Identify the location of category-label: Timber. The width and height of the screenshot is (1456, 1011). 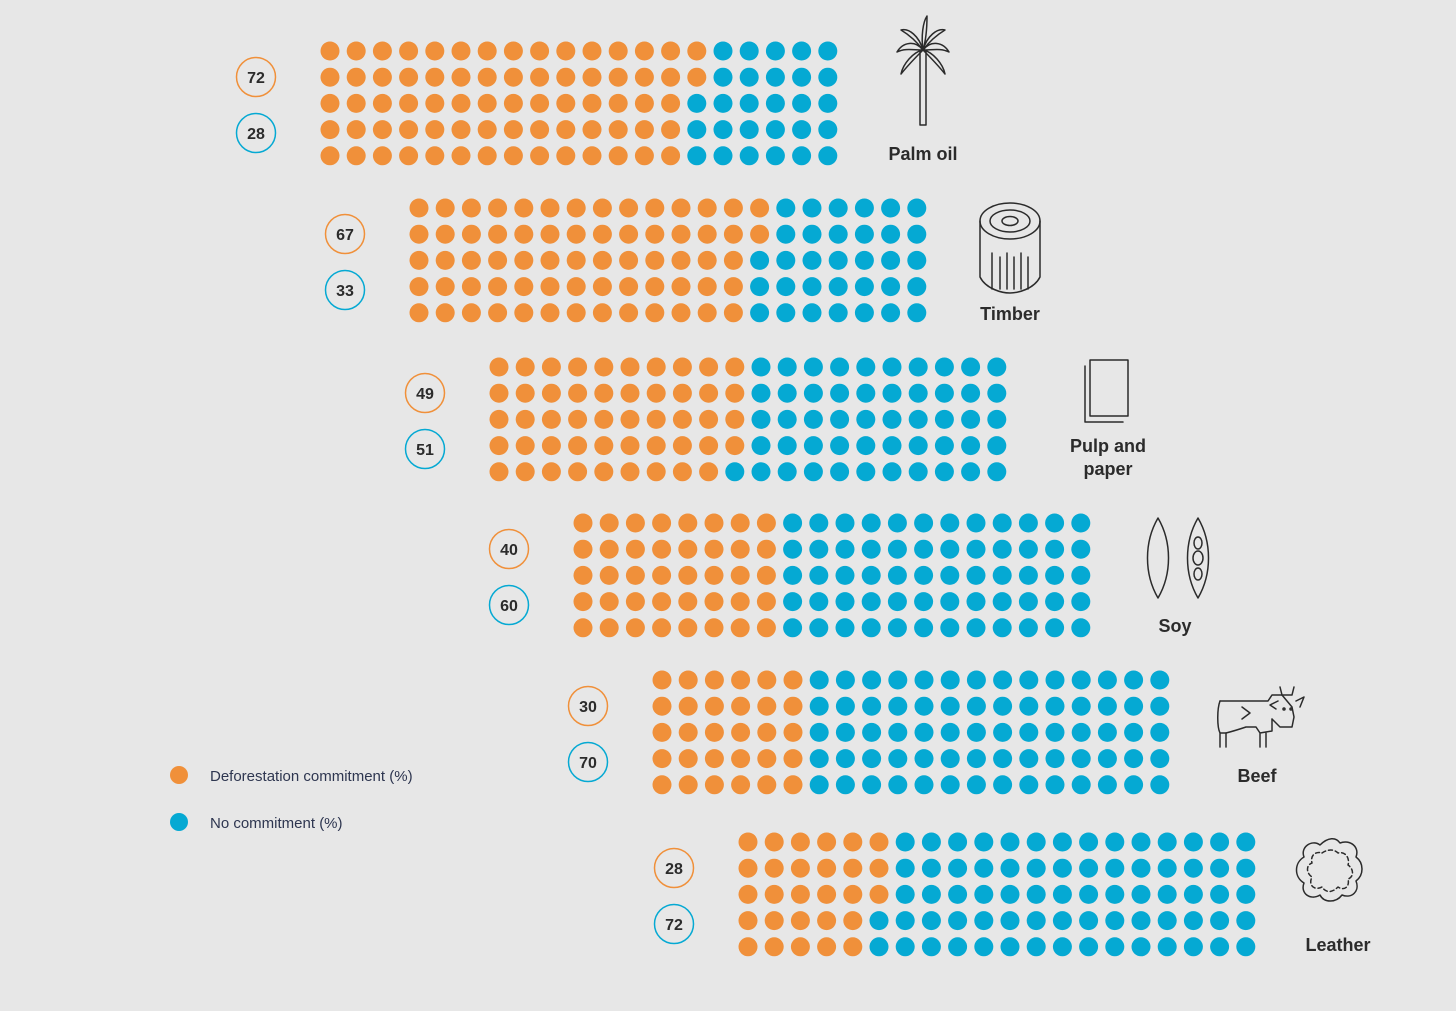
(1010, 314).